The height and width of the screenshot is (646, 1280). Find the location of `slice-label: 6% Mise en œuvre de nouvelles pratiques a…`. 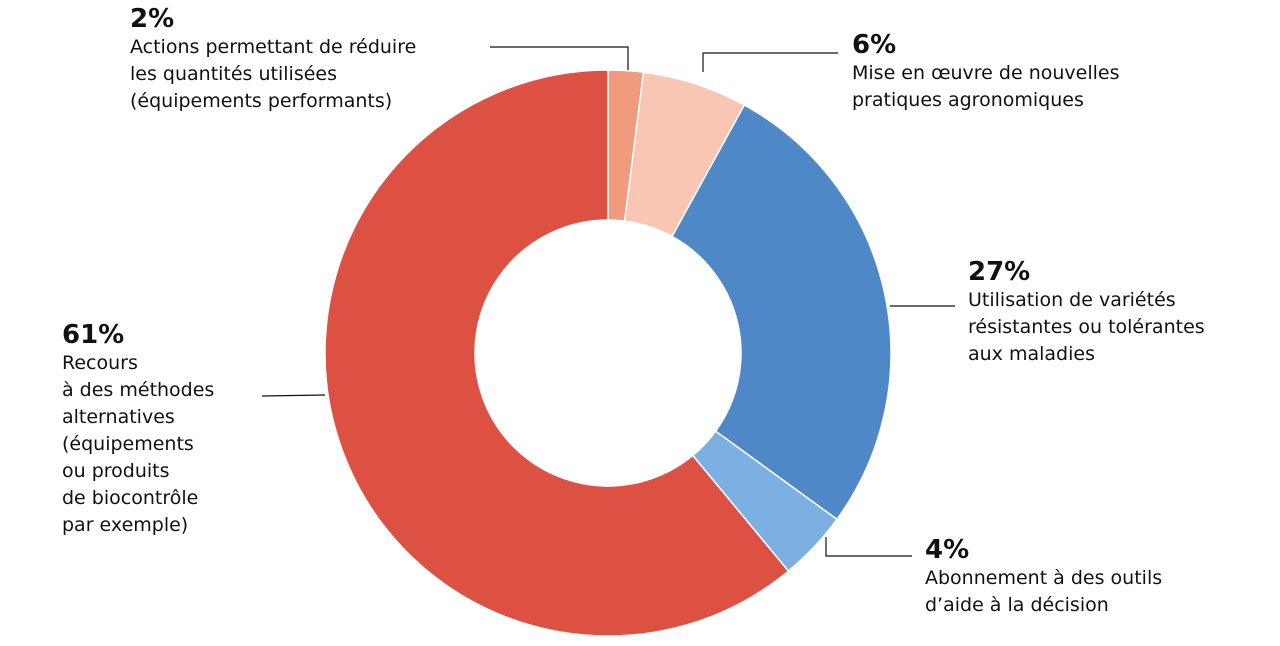

slice-label: 6% Mise en œuvre de nouvelles pratiques a… is located at coordinates (986, 72).